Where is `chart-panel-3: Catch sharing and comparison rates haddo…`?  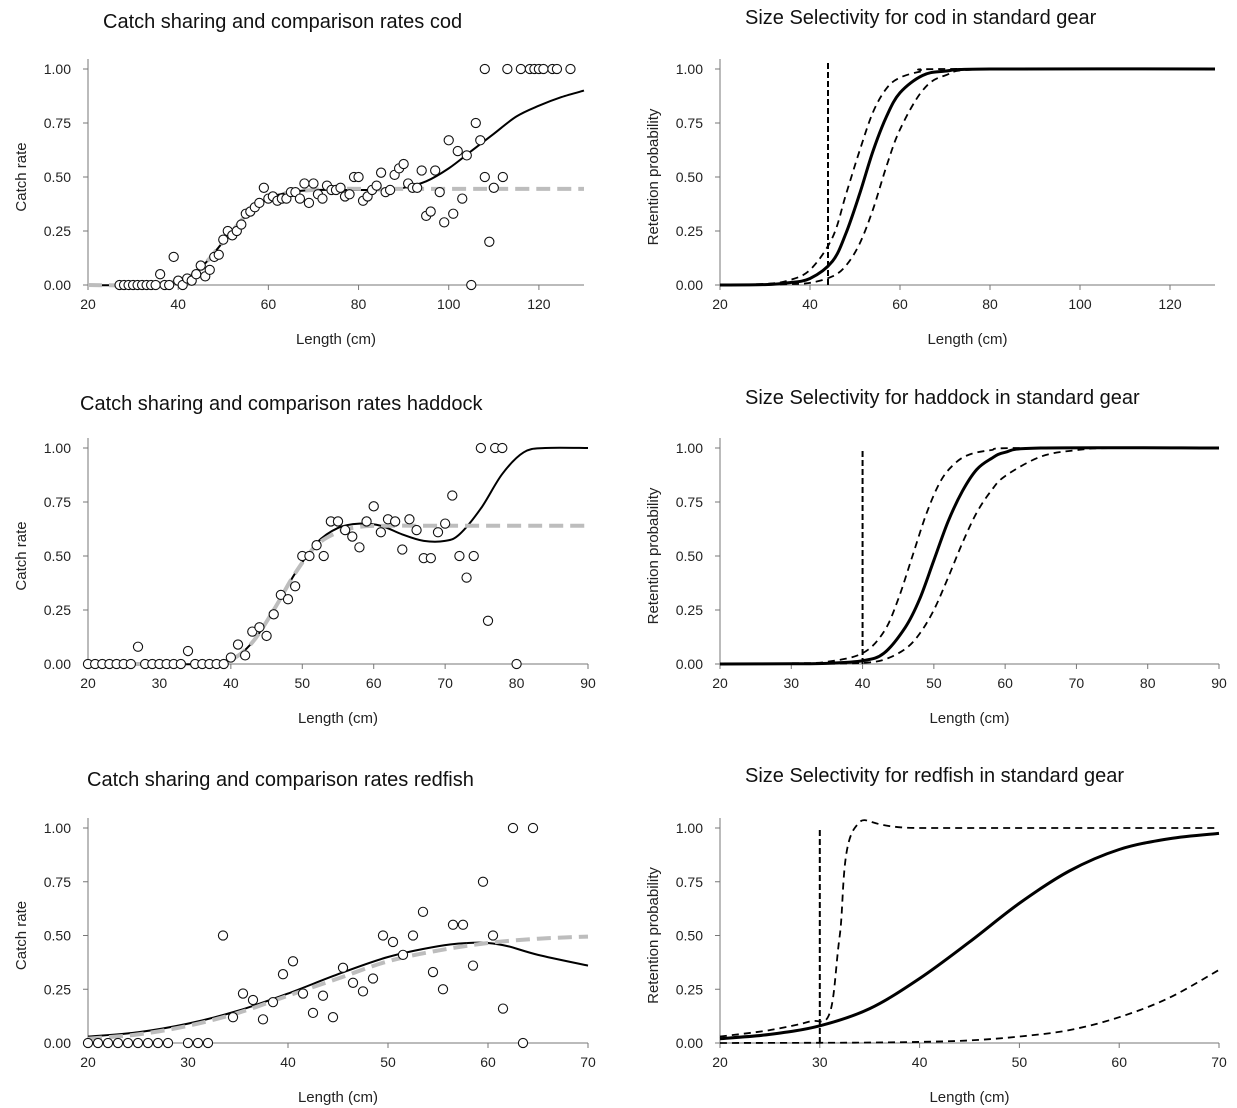 chart-panel-3: Catch sharing and comparison rates haddo… is located at coordinates (304, 560).